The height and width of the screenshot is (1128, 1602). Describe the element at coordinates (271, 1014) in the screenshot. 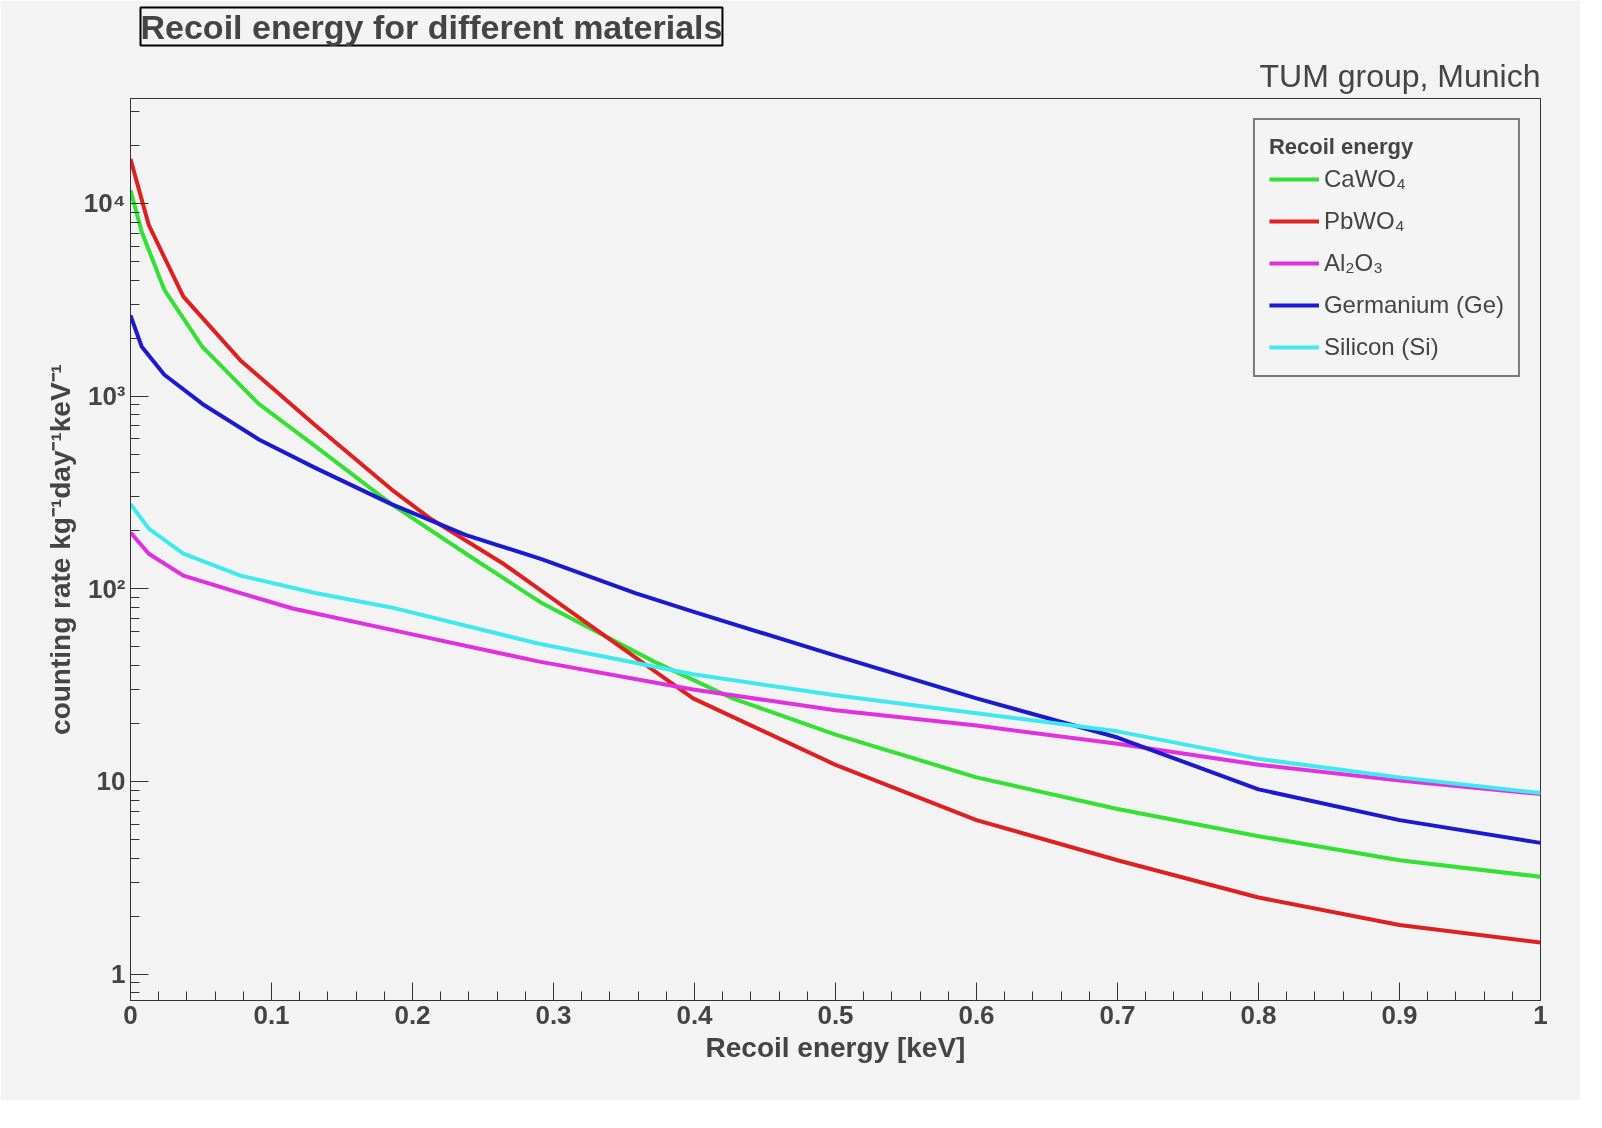

I see `x-tick-label: 0.1` at that location.